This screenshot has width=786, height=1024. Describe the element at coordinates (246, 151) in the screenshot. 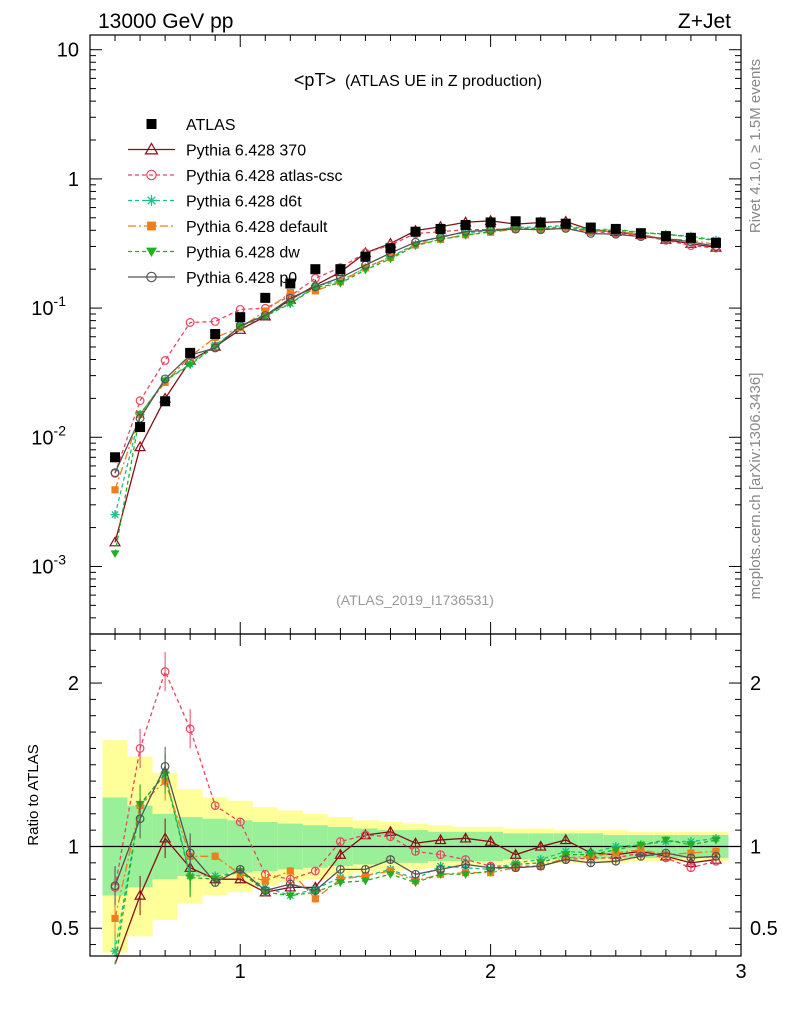

I see `legend-label: Pythia 6.428 370` at that location.